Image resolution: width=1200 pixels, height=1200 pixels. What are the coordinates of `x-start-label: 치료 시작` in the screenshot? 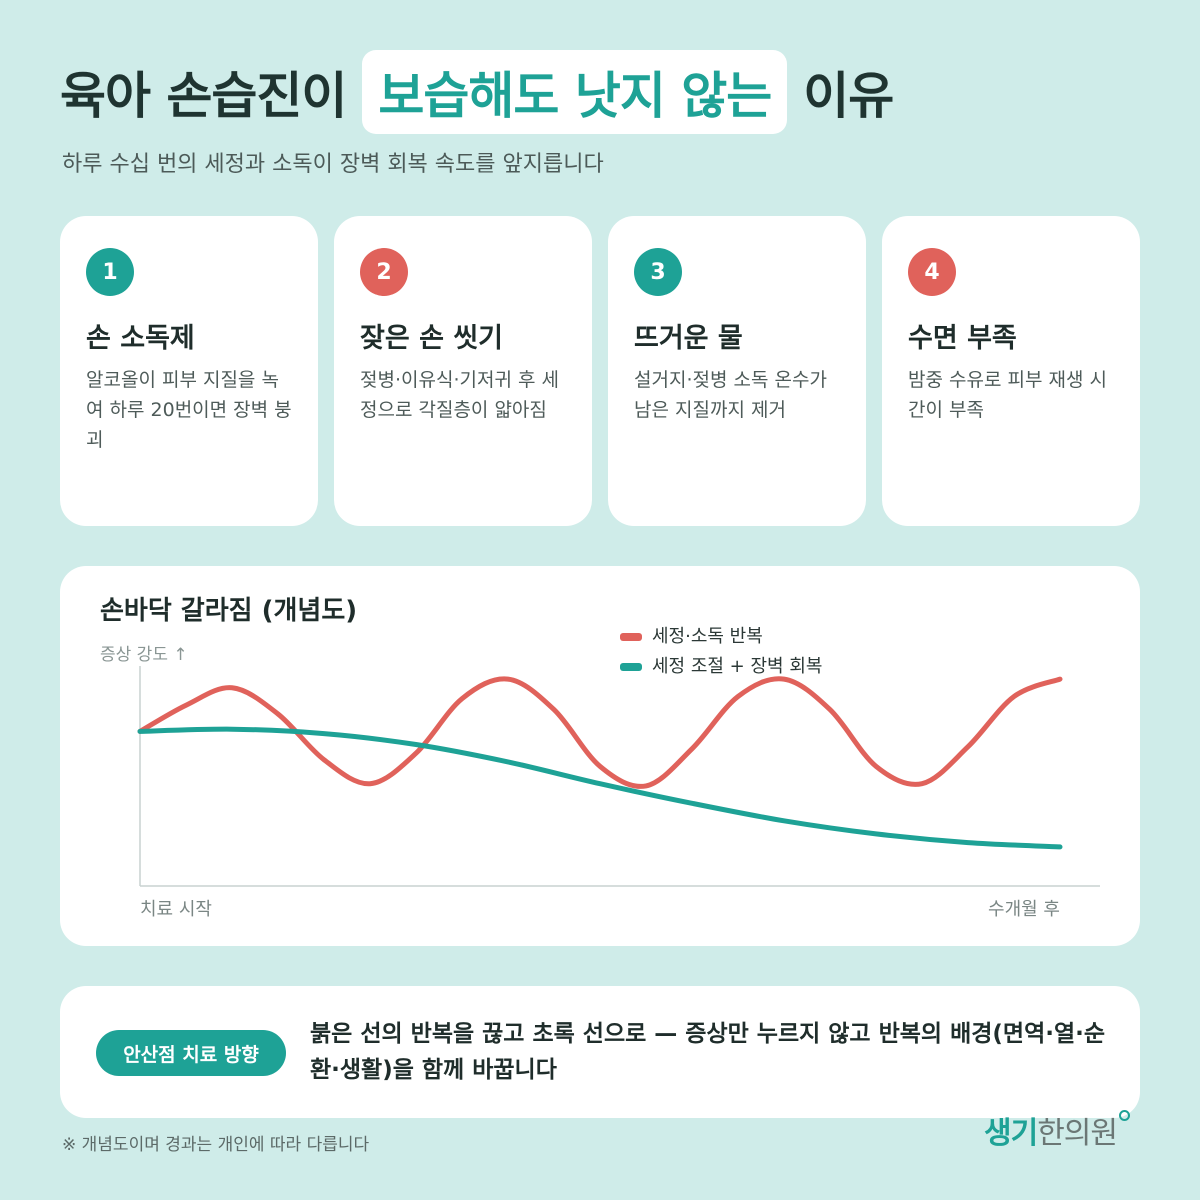 It's located at (176, 909).